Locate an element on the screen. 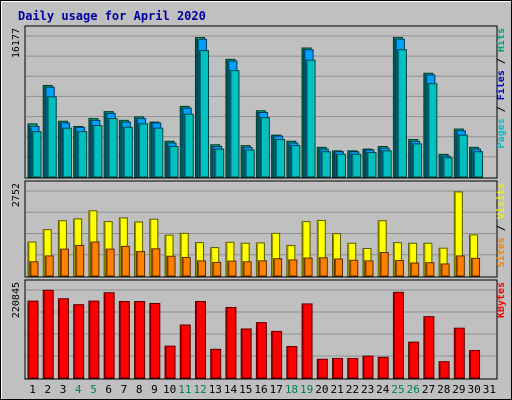 The width and height of the screenshot is (512, 400). x-tick-label-25: 25 is located at coordinates (397, 389).